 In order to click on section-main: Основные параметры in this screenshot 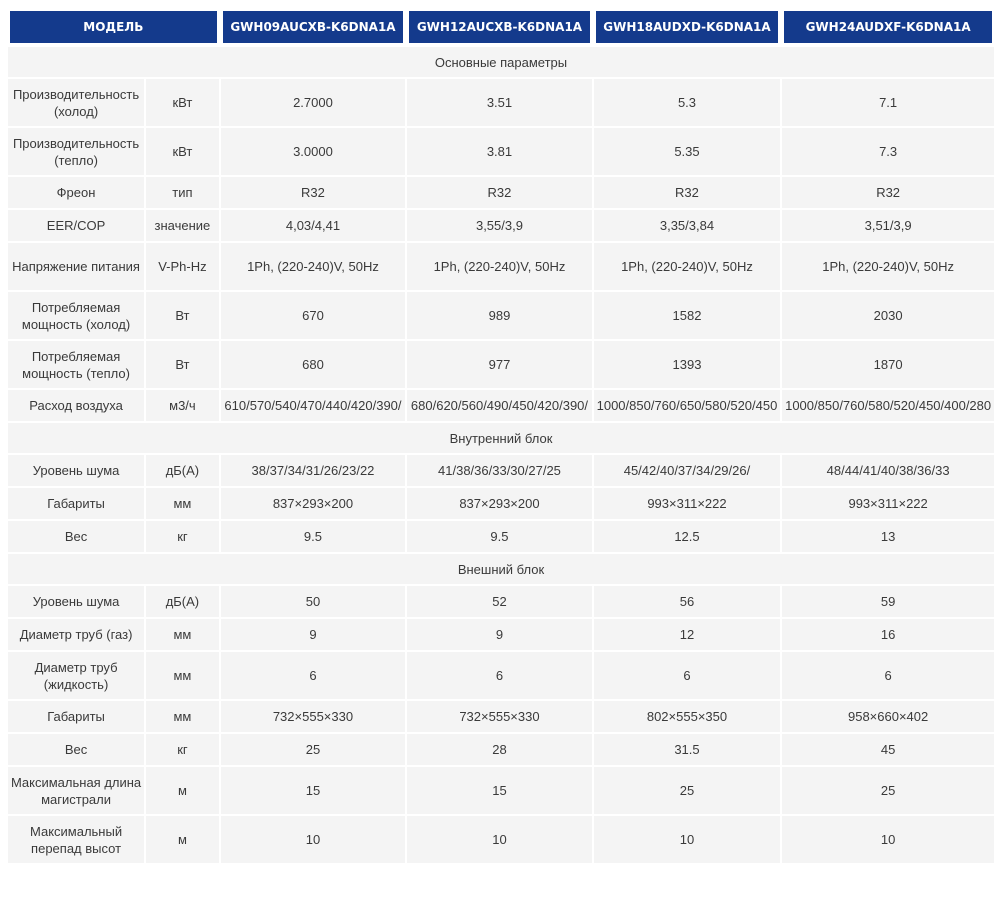, I will do `click(501, 62)`.